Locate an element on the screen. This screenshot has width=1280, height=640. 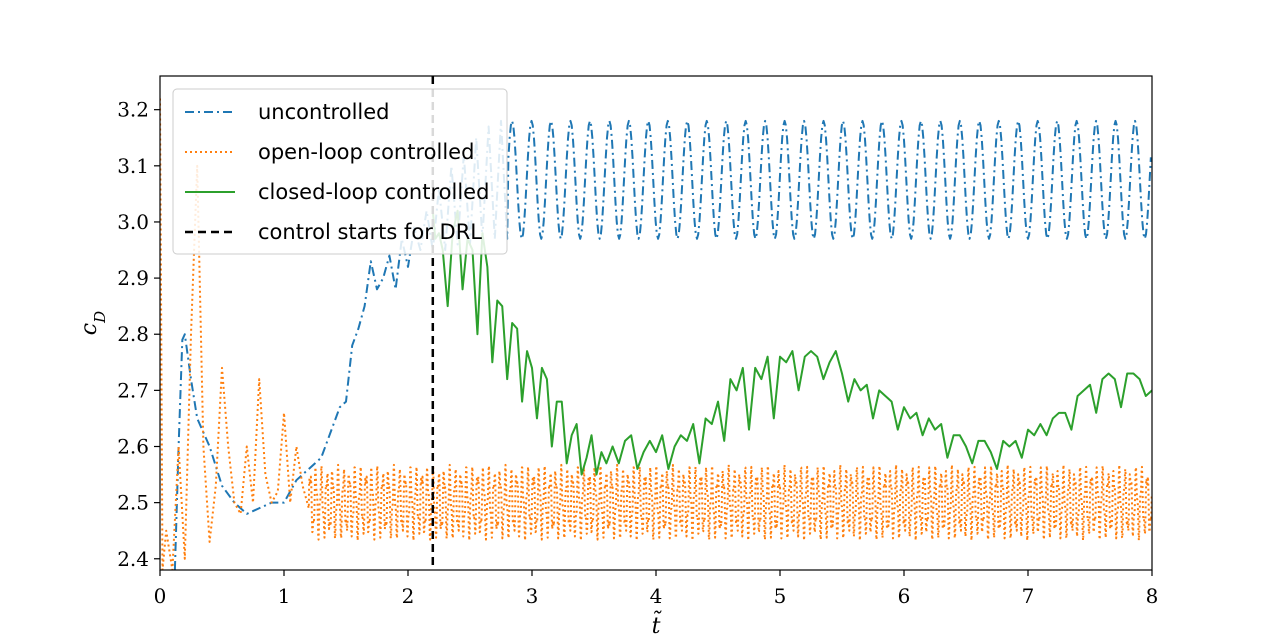
y-axis-label: cD is located at coordinates (93, 323).